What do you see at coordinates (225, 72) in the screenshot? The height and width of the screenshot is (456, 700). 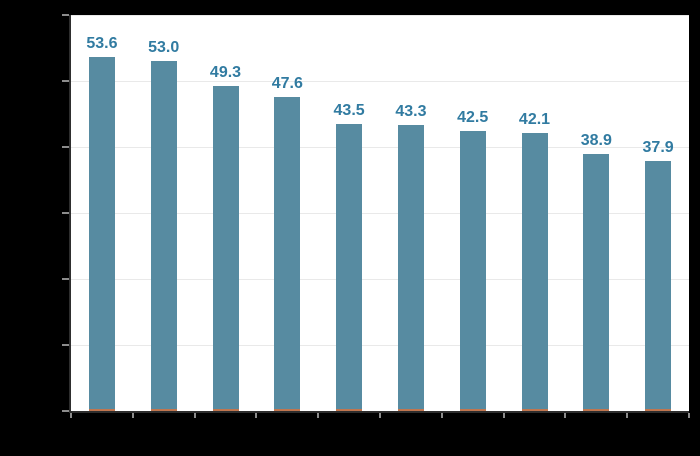 I see `bar-value-label: 49.3` at bounding box center [225, 72].